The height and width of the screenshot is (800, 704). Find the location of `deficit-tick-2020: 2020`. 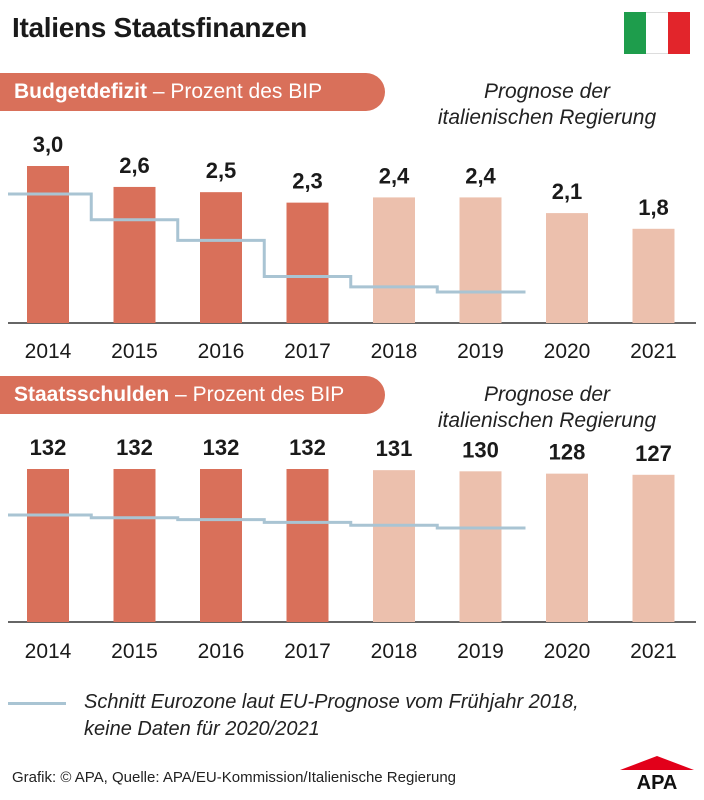

deficit-tick-2020: 2020 is located at coordinates (567, 351).